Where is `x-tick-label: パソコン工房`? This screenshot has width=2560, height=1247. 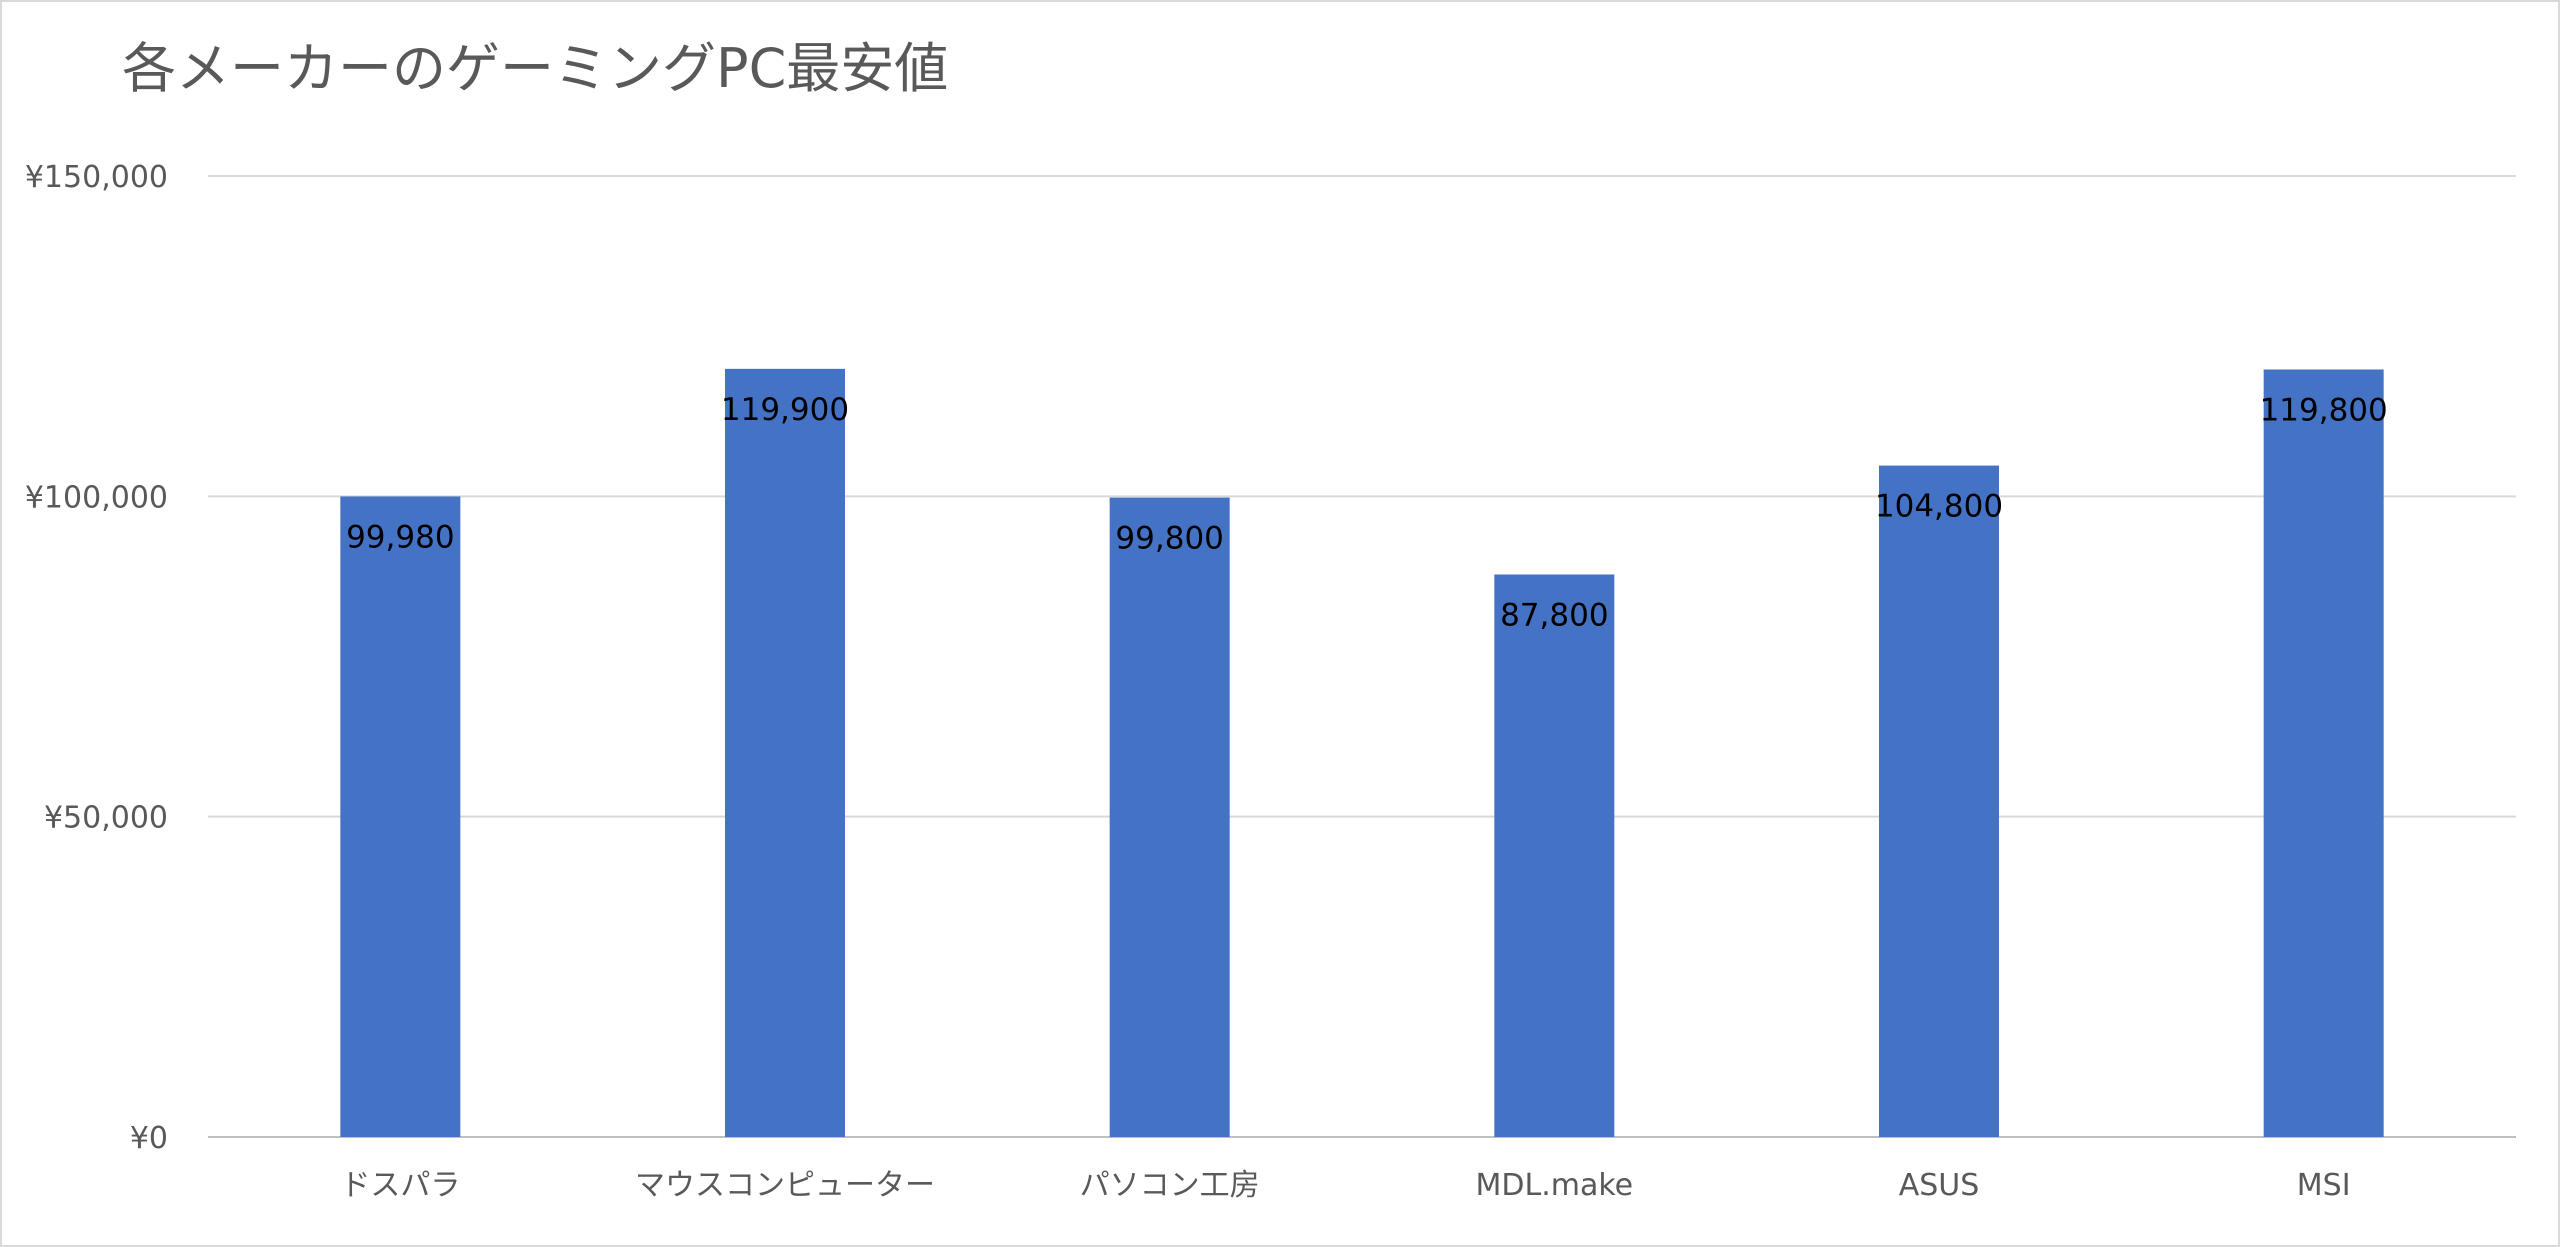 x-tick-label: パソコン工房 is located at coordinates (1170, 1185).